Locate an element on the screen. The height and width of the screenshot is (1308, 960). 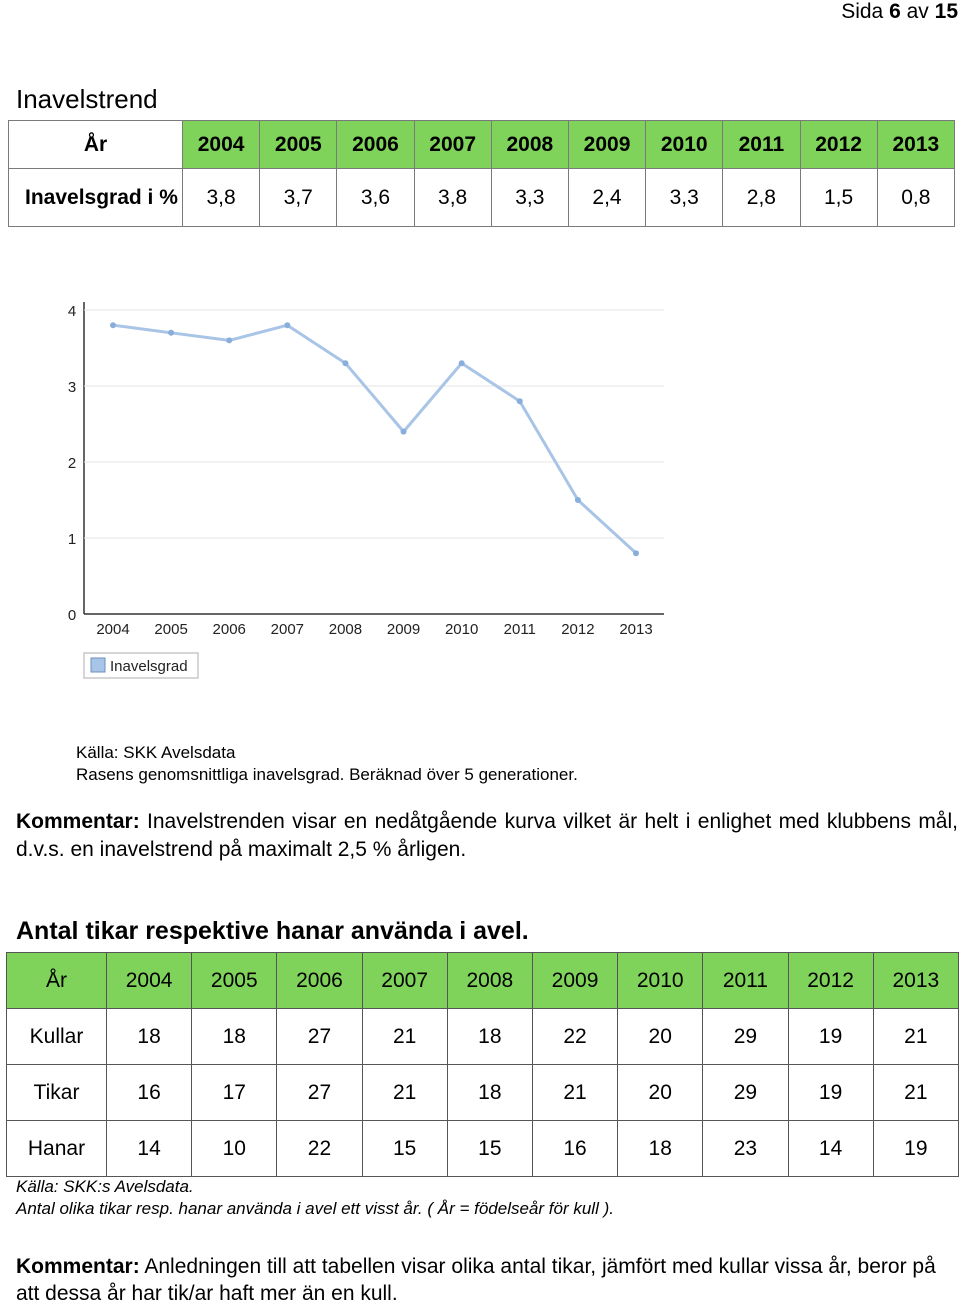
year-cell: 2011 is located at coordinates (761, 144).